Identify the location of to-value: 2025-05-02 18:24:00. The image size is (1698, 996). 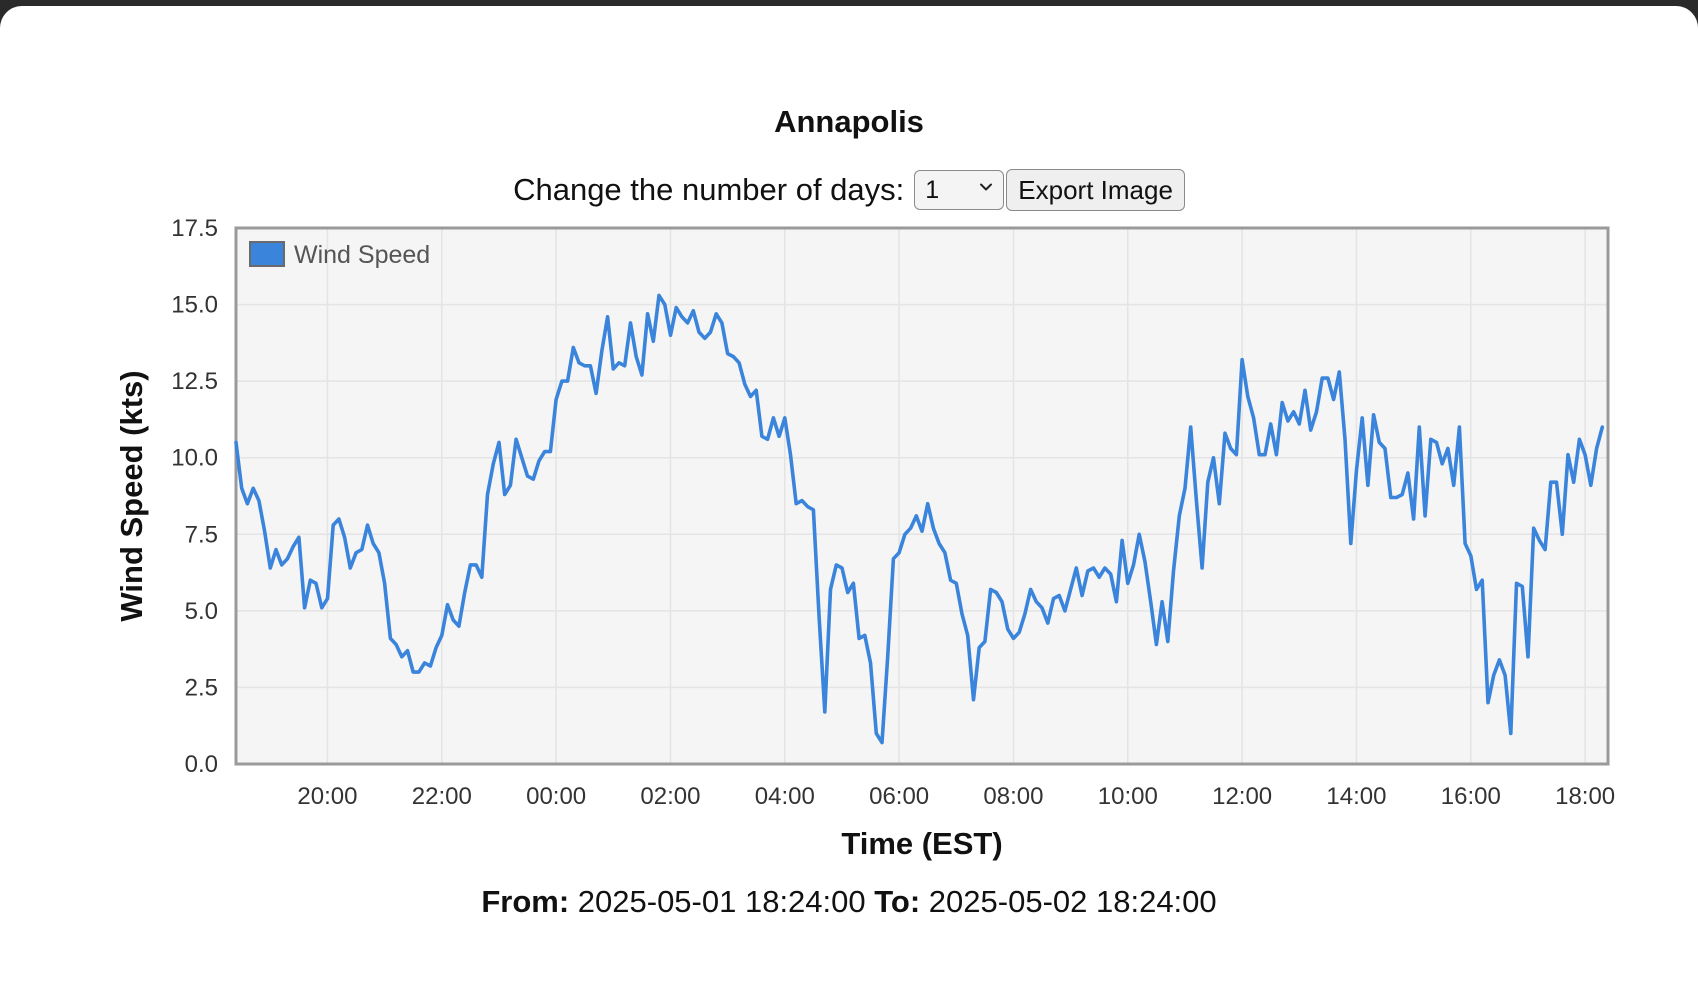
(1072, 901).